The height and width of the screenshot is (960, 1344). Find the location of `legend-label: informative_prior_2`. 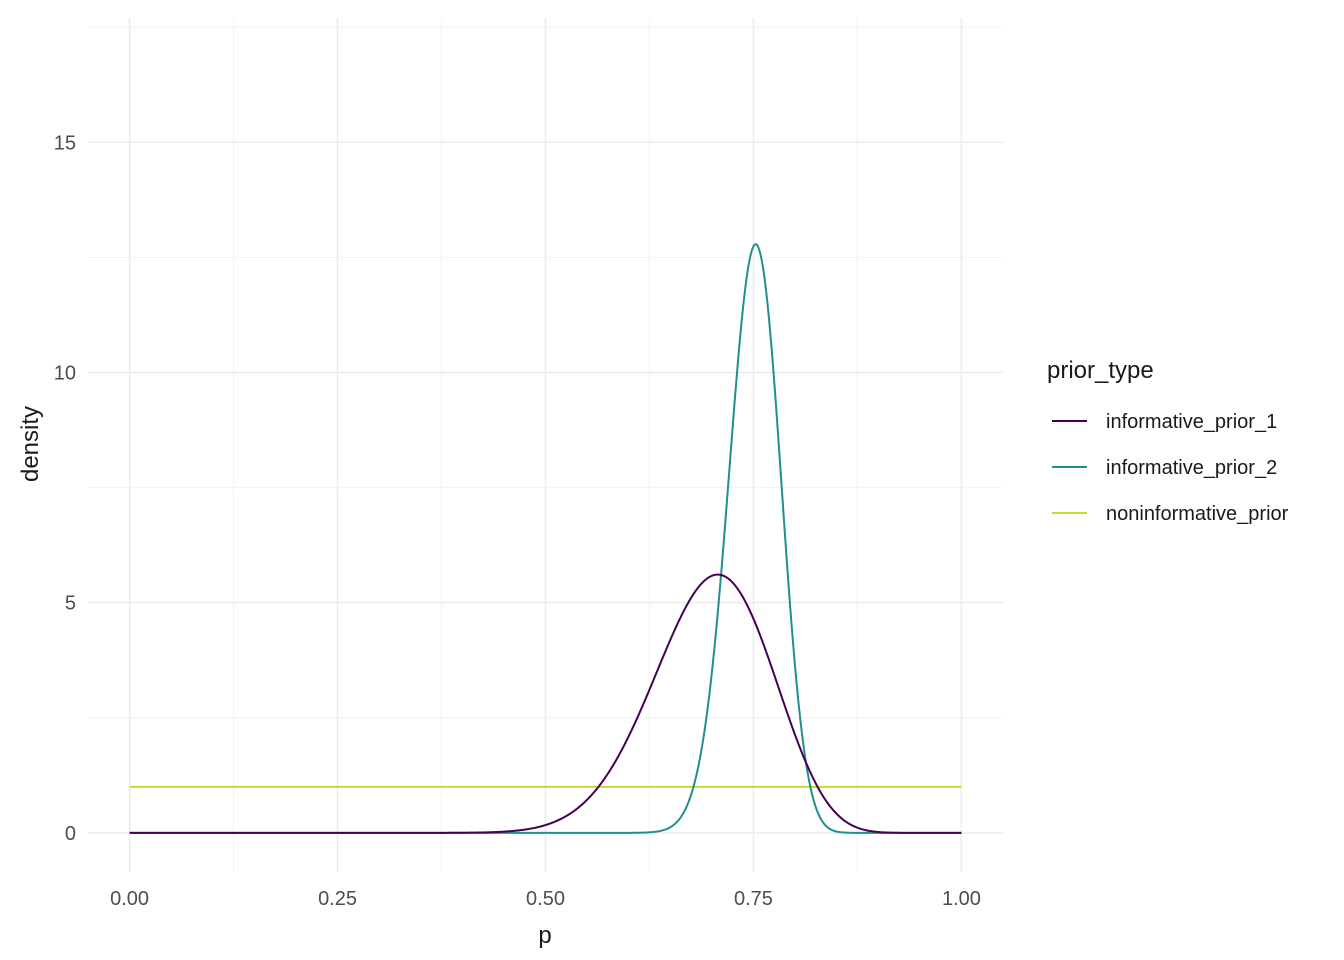

legend-label: informative_prior_2 is located at coordinates (1191, 468).